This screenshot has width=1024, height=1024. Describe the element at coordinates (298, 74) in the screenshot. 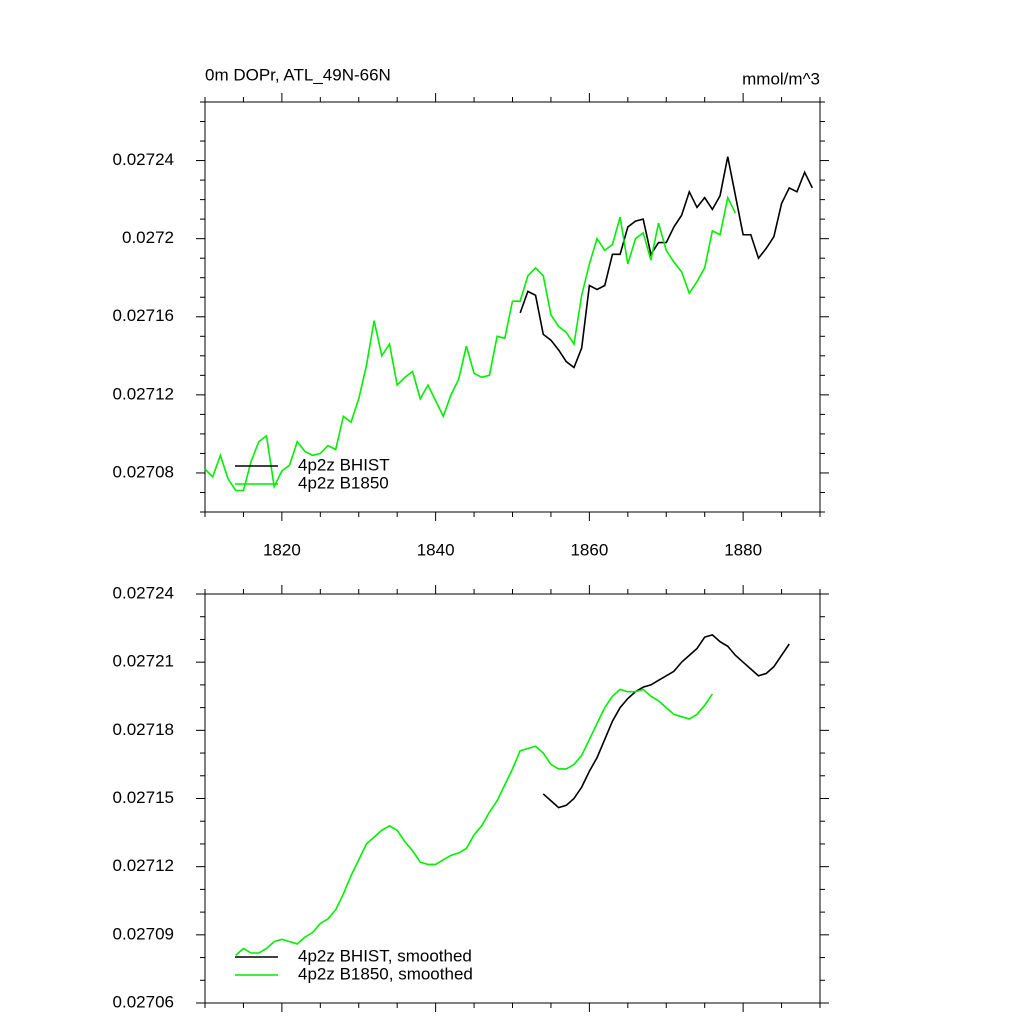

I see `chart-title: 0m DOPr, ATL_49N-66N` at that location.